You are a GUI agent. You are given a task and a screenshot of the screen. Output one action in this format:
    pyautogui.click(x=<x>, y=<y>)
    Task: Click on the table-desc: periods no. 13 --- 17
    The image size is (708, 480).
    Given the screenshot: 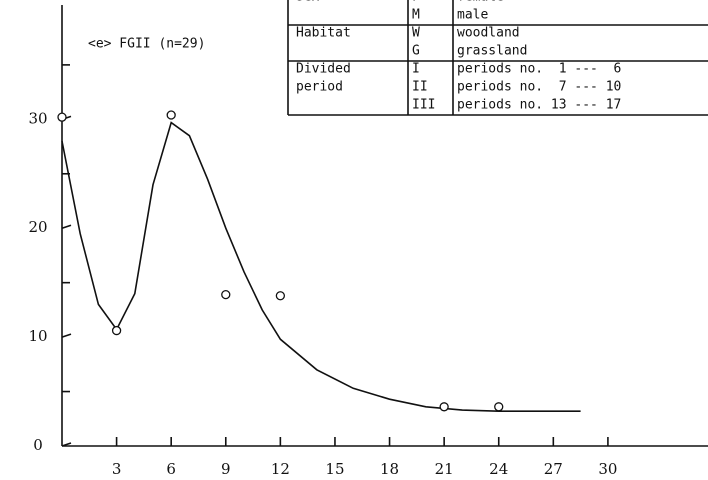 What is the action you would take?
    pyautogui.click(x=539, y=105)
    